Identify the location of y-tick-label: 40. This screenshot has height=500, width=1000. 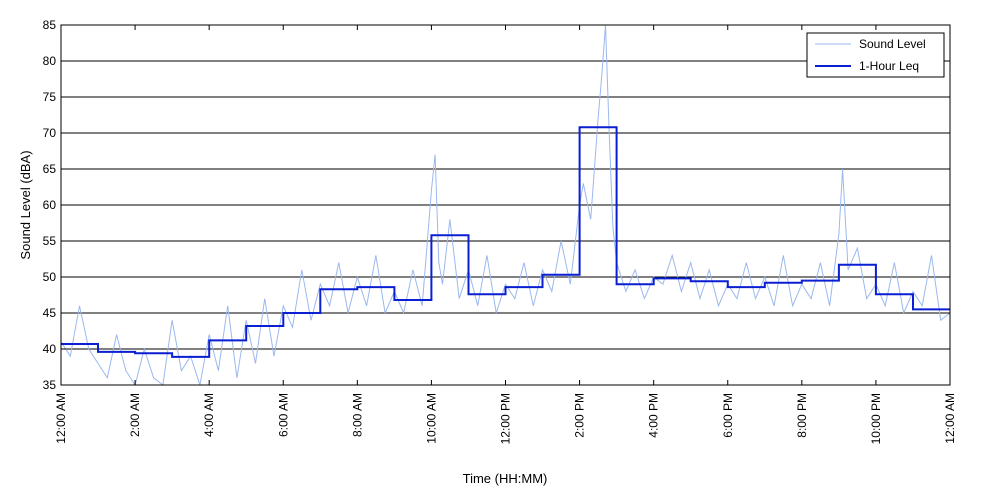
(50, 349).